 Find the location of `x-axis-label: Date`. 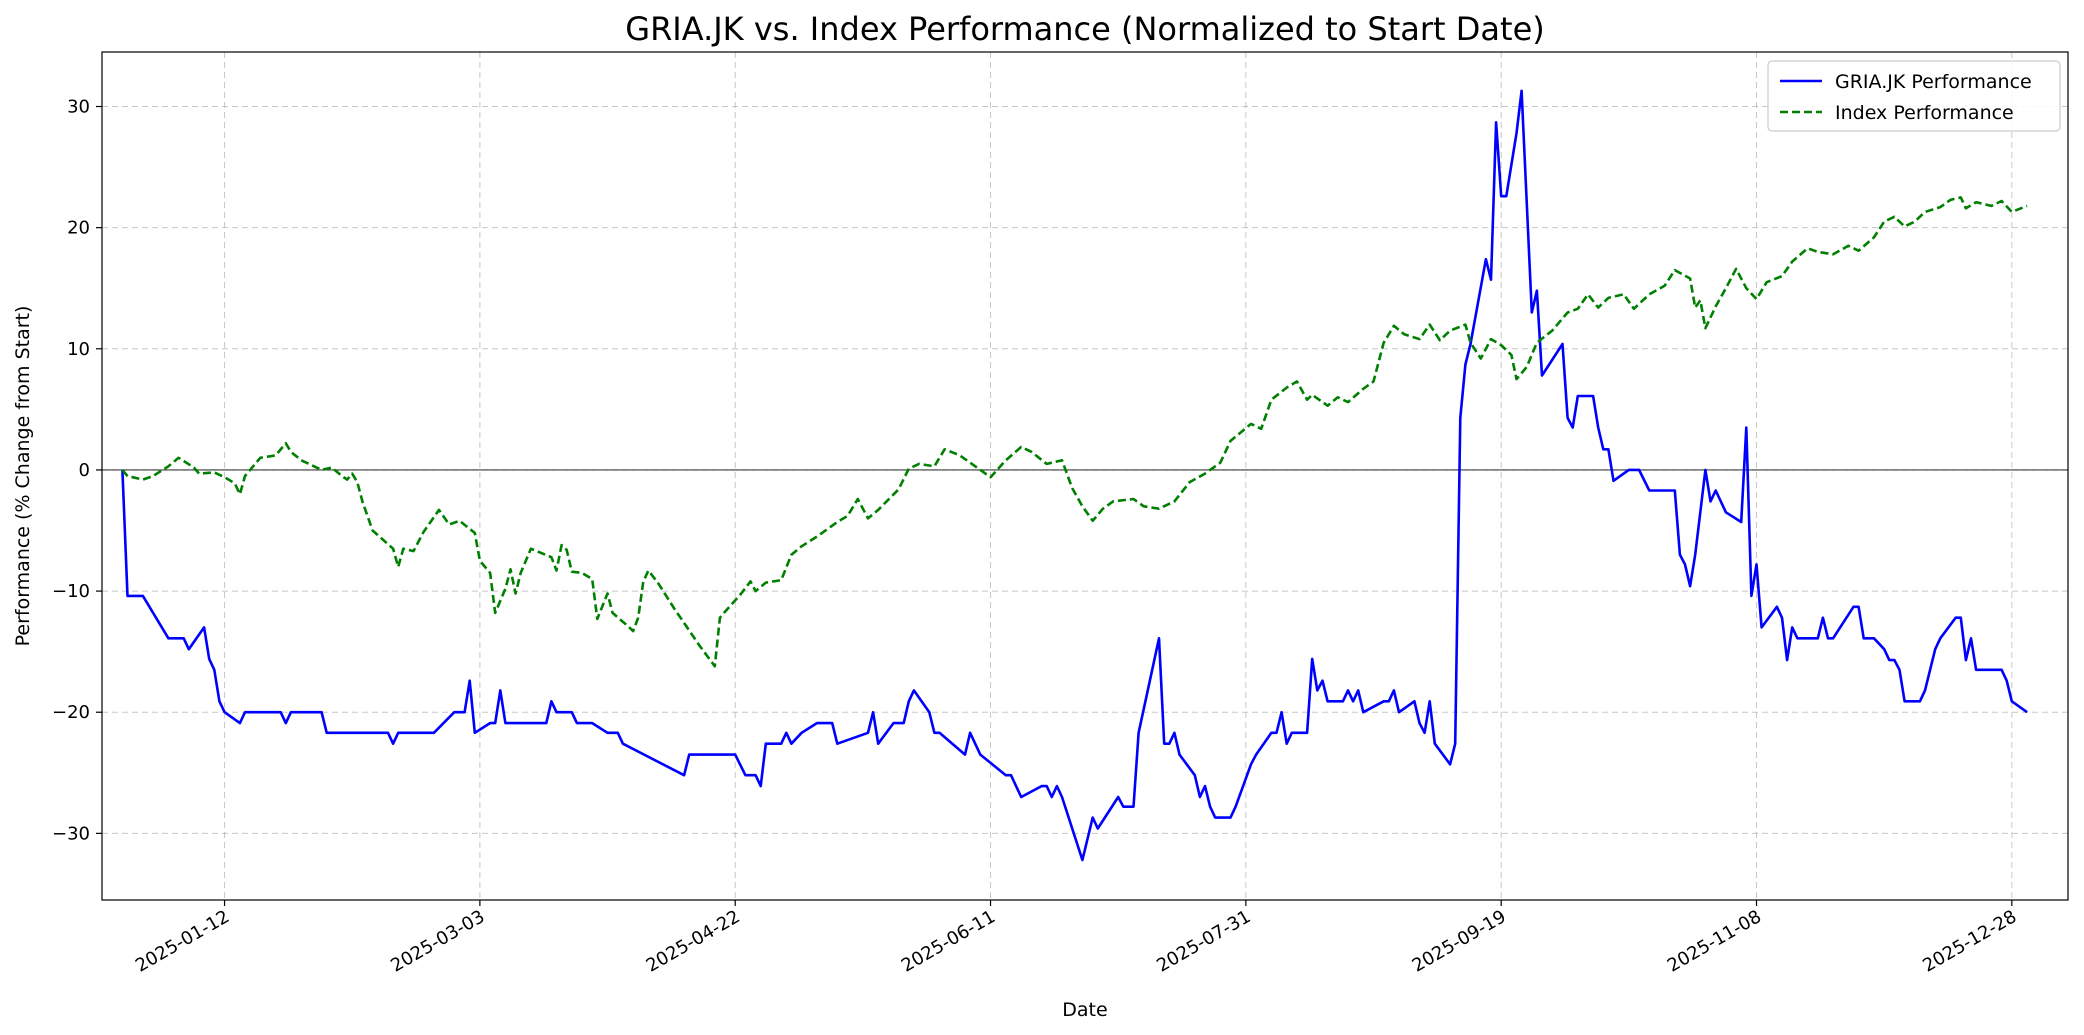

x-axis-label: Date is located at coordinates (1084, 1010).